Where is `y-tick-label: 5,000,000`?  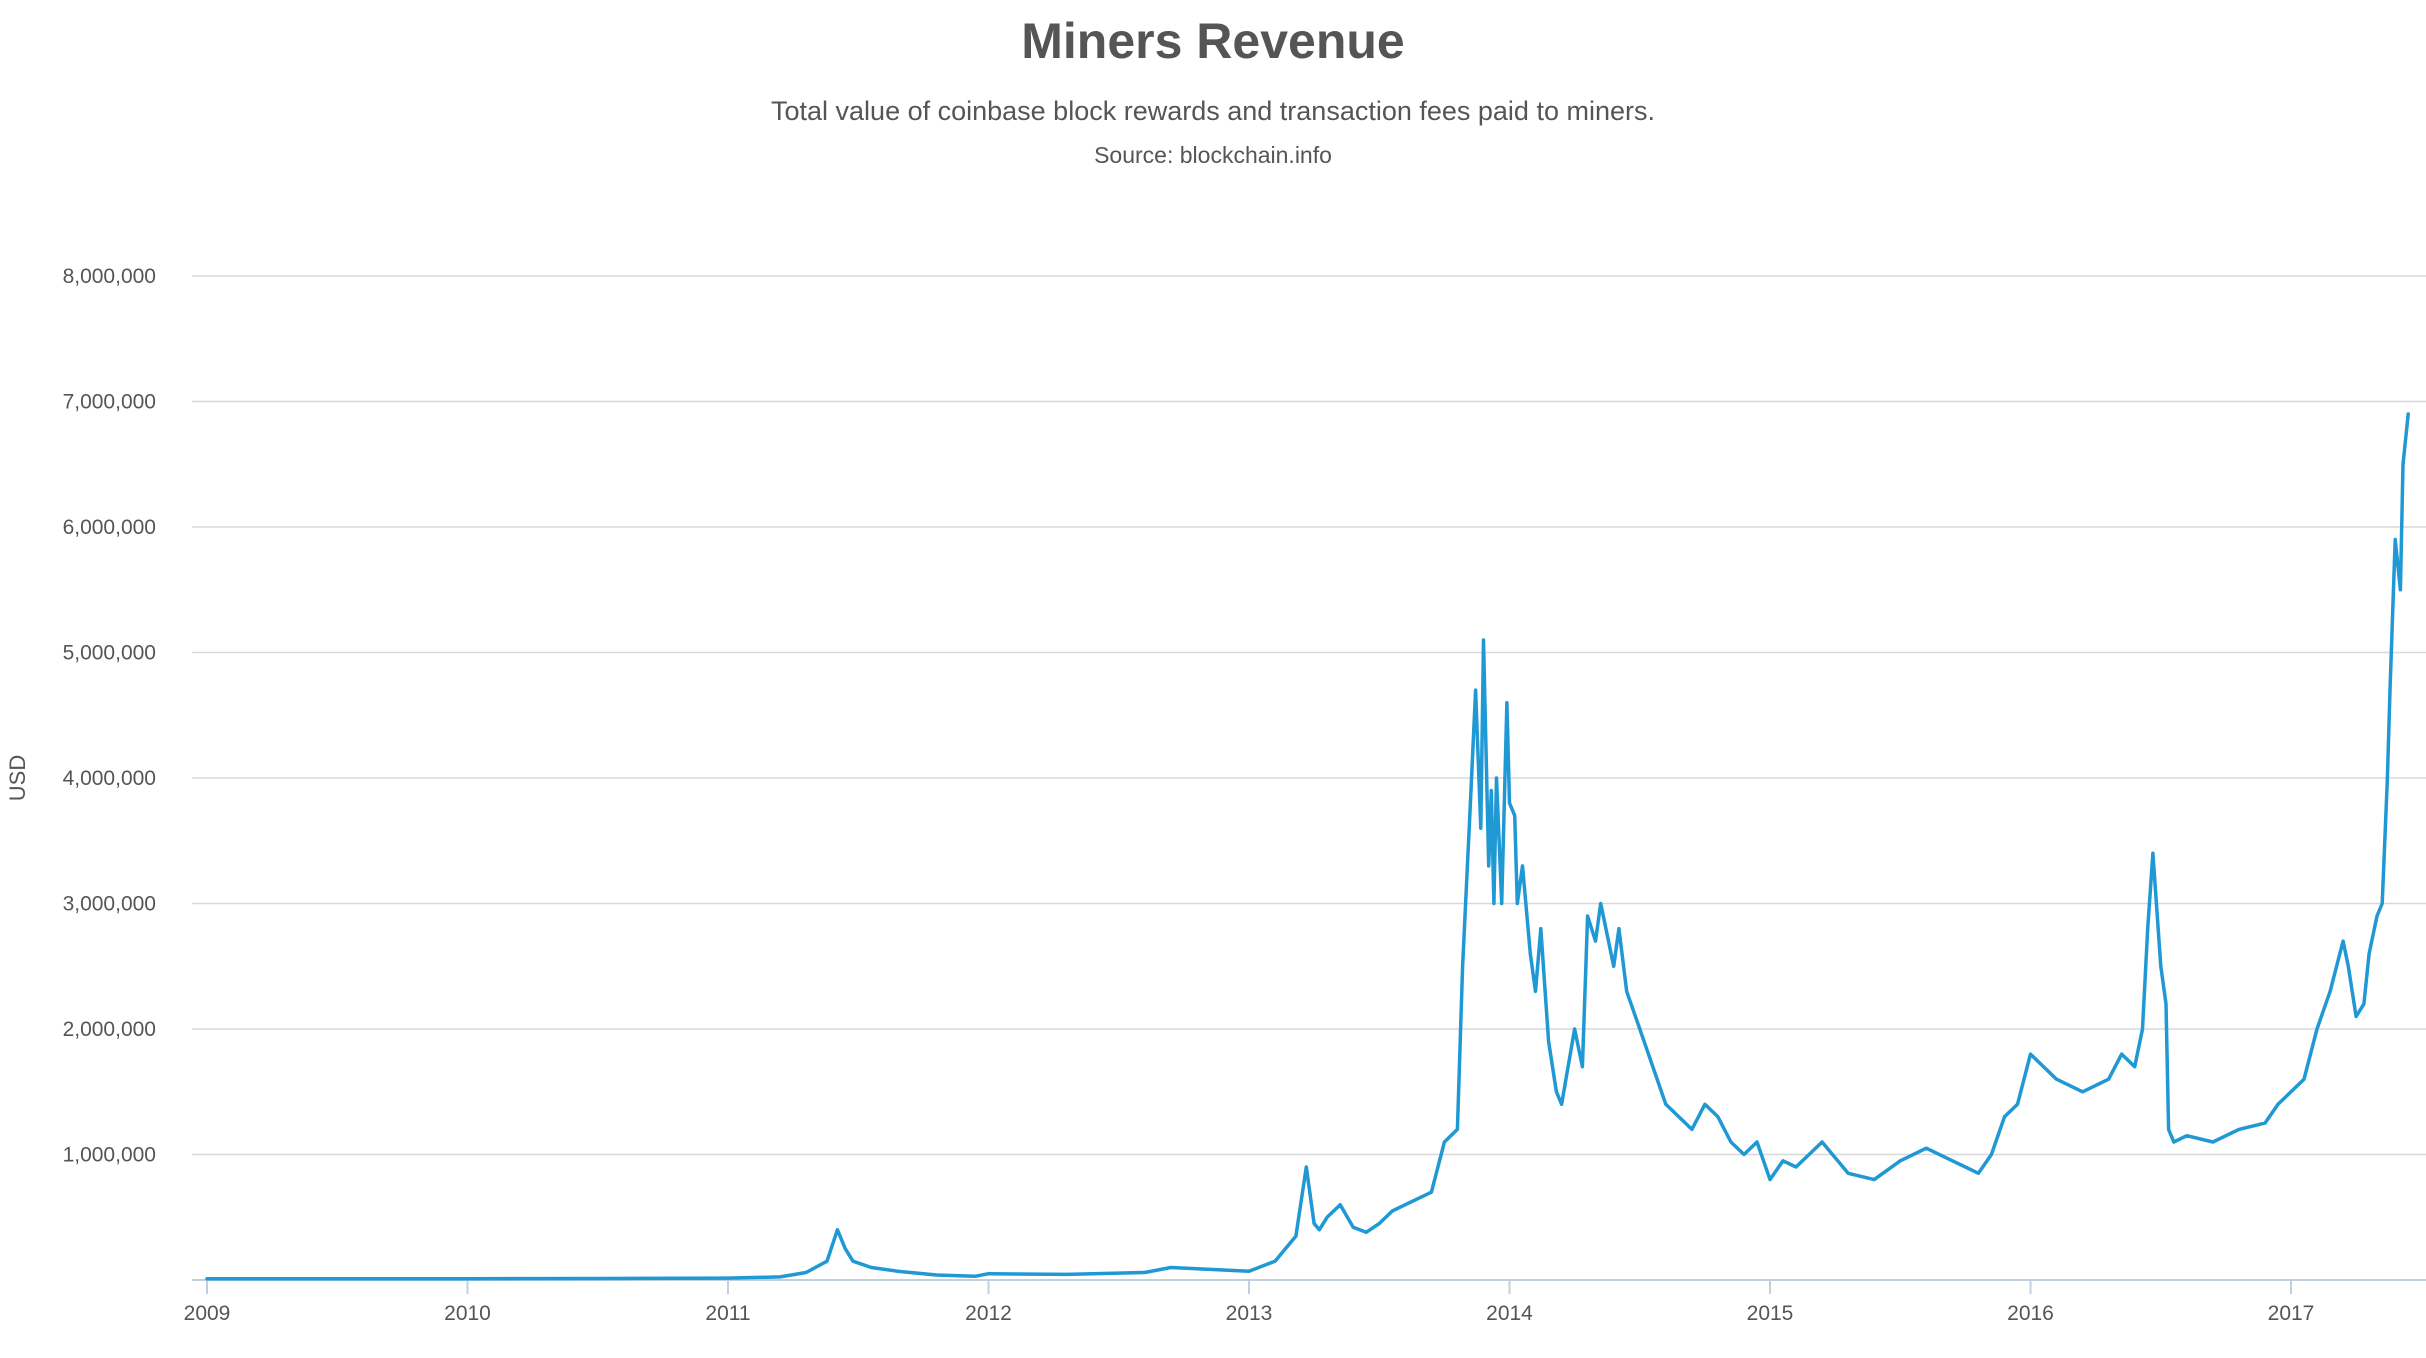
y-tick-label: 5,000,000 is located at coordinates (109, 653).